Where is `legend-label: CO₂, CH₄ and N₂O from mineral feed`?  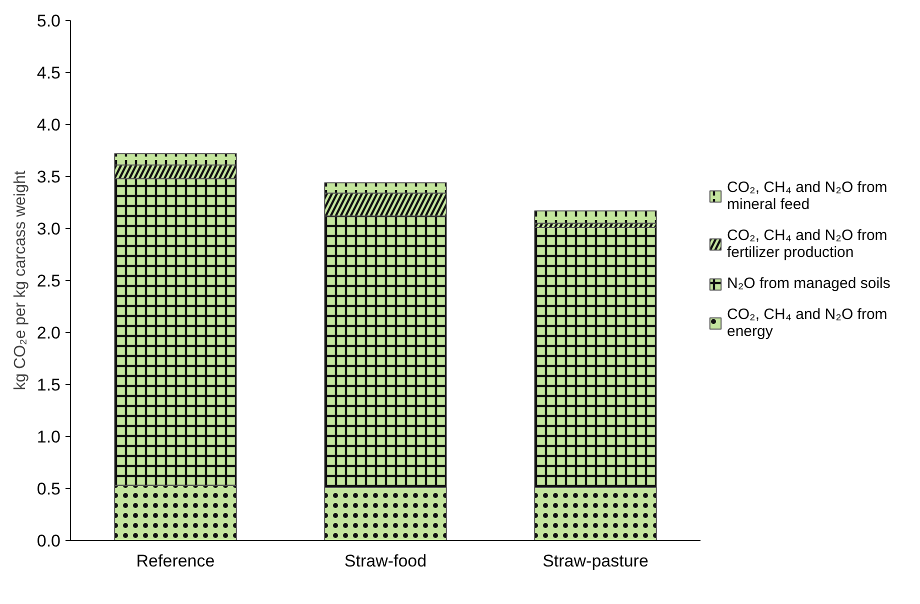 legend-label: CO₂, CH₄ and N₂O from mineral feed is located at coordinates (807, 196).